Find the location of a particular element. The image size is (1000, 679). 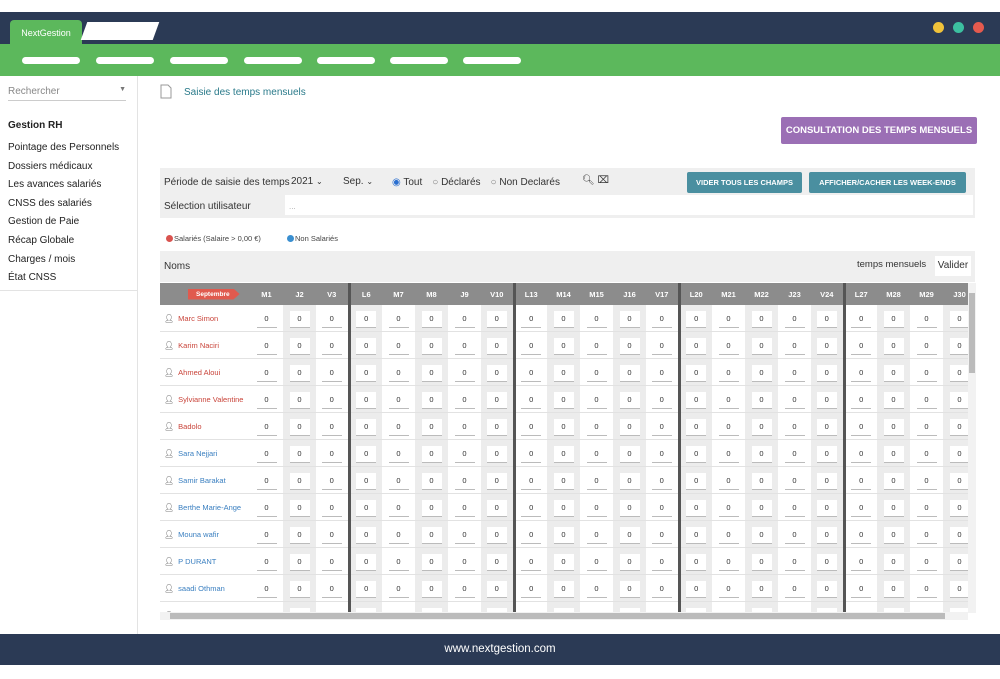

employee-name: Marc Simon is located at coordinates (198, 318).